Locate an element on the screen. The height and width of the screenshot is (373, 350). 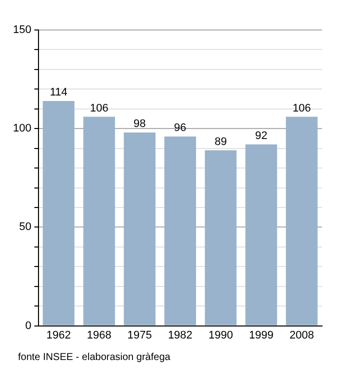
source-note: fonte INSEE - elaborasion gràfega is located at coordinates (94, 357).